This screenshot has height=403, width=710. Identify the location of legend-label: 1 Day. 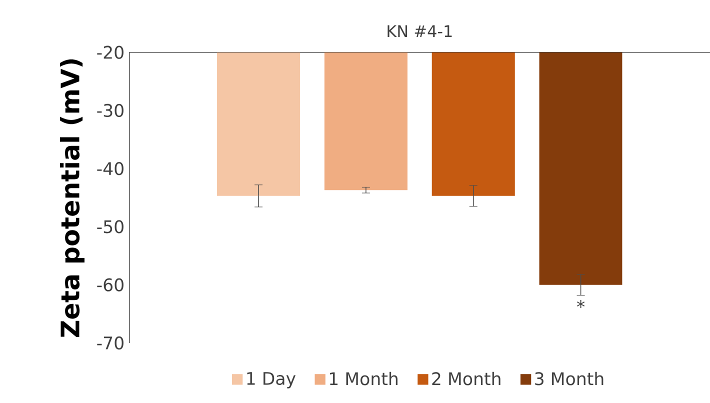
(271, 380).